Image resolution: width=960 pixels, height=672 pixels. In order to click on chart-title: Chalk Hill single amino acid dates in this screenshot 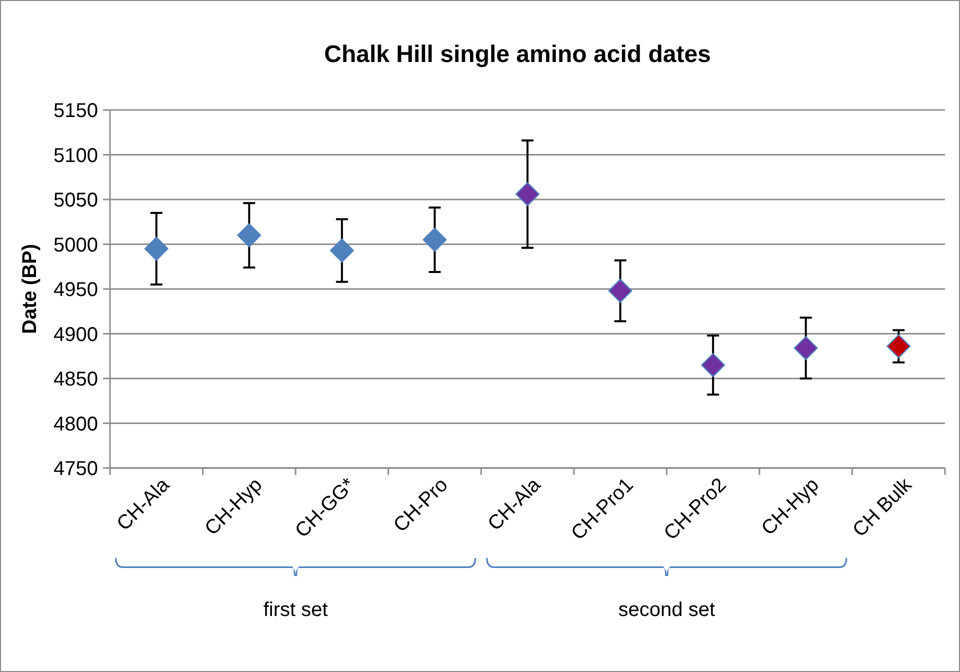, I will do `click(517, 54)`.